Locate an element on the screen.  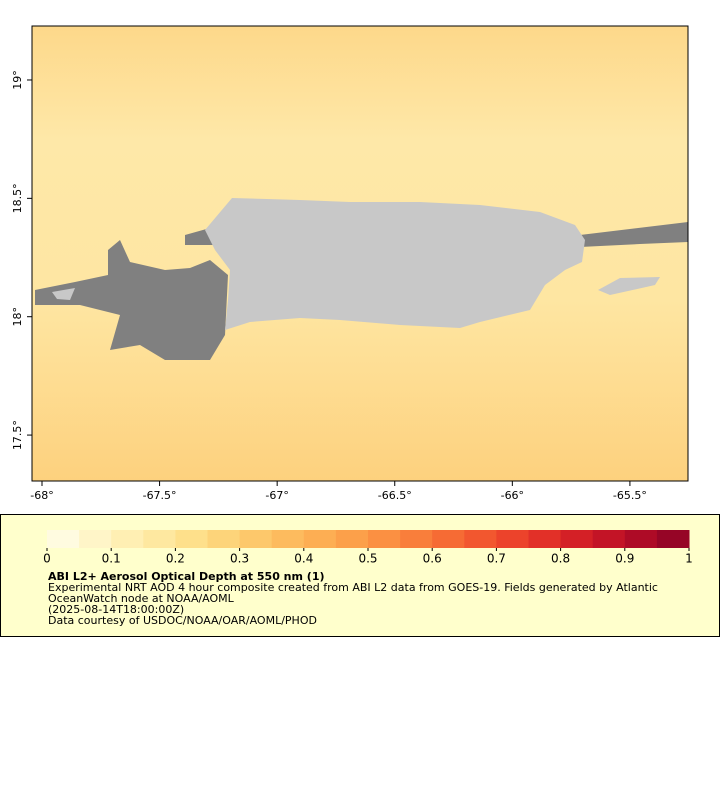
colorbar-tick-label: 0.3 is located at coordinates (239, 559).